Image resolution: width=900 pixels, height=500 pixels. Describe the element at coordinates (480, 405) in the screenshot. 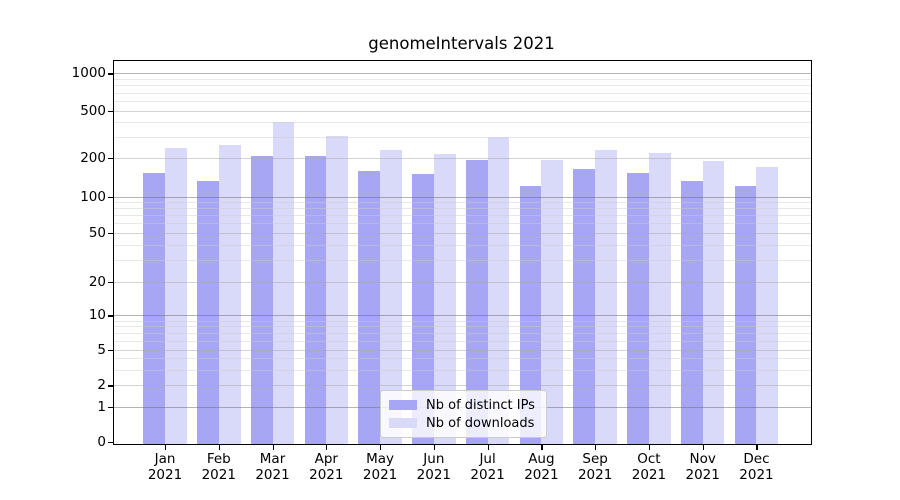

I see `legend-label-distinct-ips: Nb of distinct IPs` at that location.